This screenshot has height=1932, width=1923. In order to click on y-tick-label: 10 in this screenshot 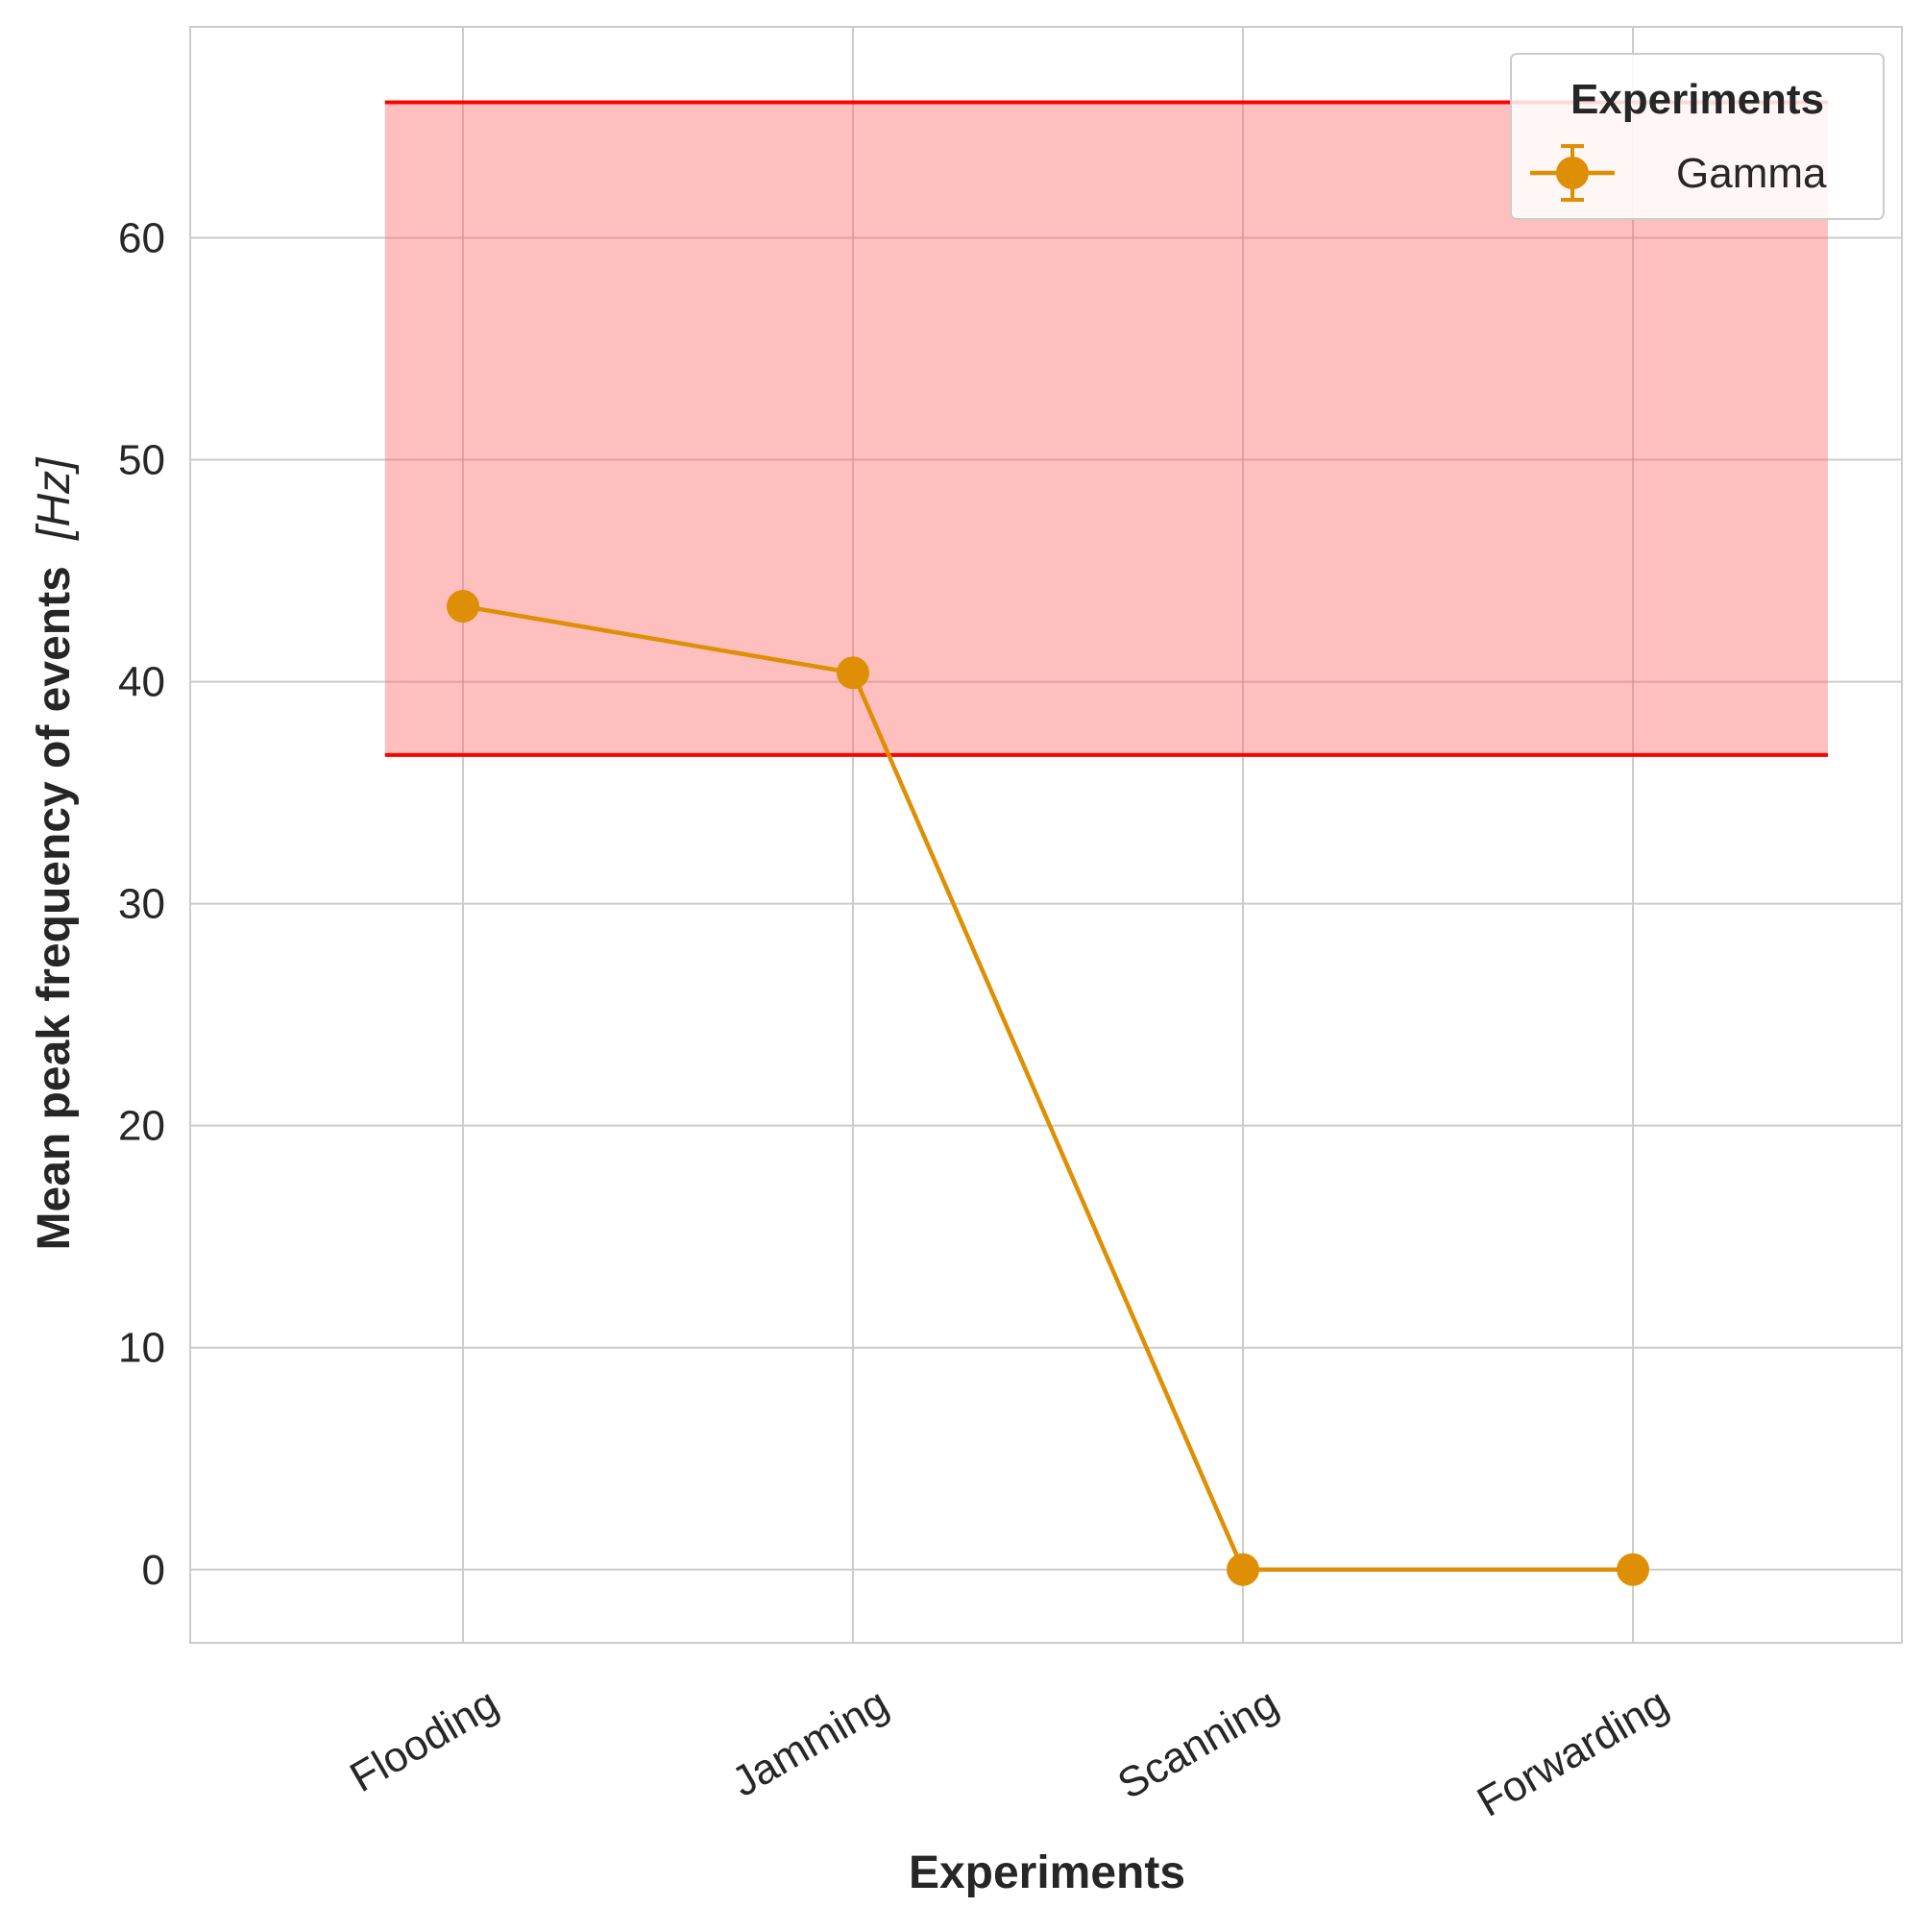, I will do `click(141, 1348)`.